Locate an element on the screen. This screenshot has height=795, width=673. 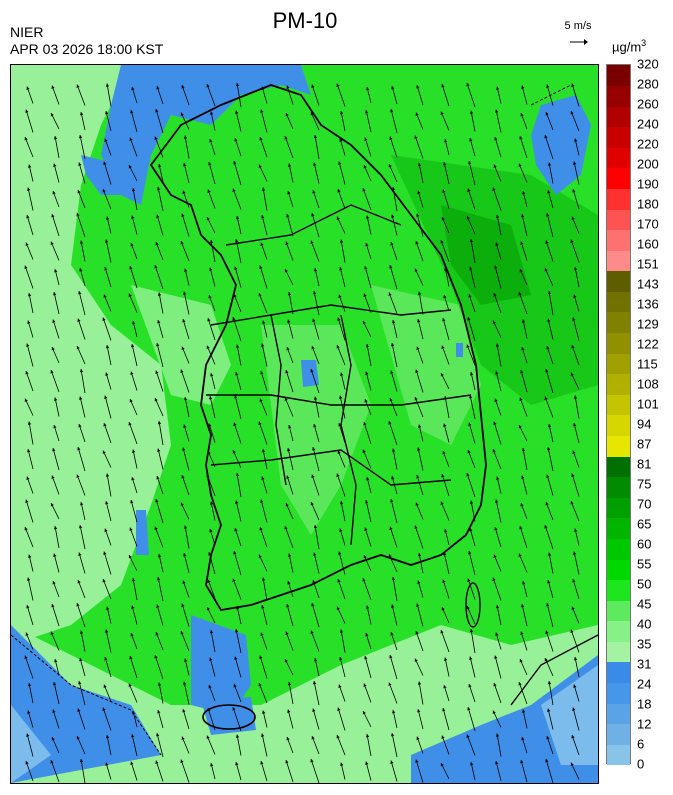
legend-label: 55 is located at coordinates (644, 564).